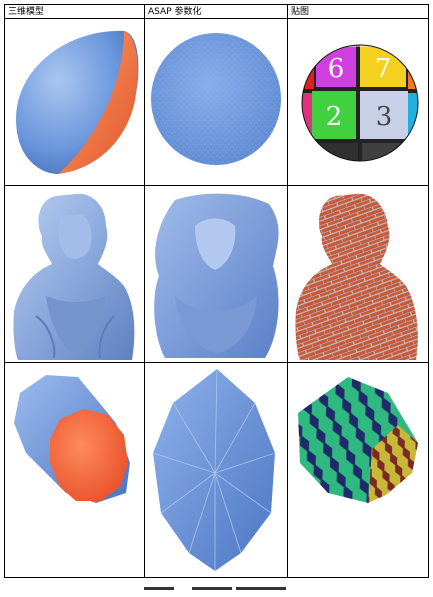  What do you see at coordinates (216, 102) in the screenshot?
I see `disk-param-image` at bounding box center [216, 102].